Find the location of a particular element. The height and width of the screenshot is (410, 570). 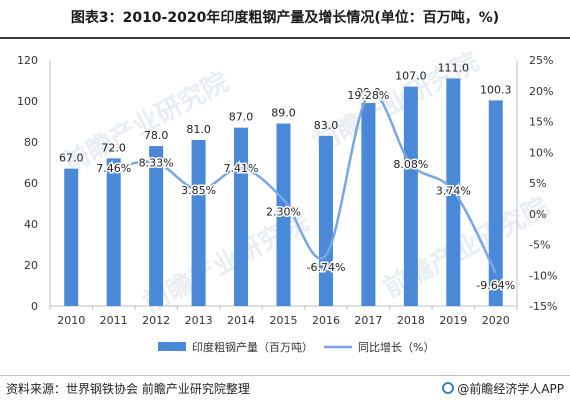

line-value-label: 2.30% is located at coordinates (283, 212).